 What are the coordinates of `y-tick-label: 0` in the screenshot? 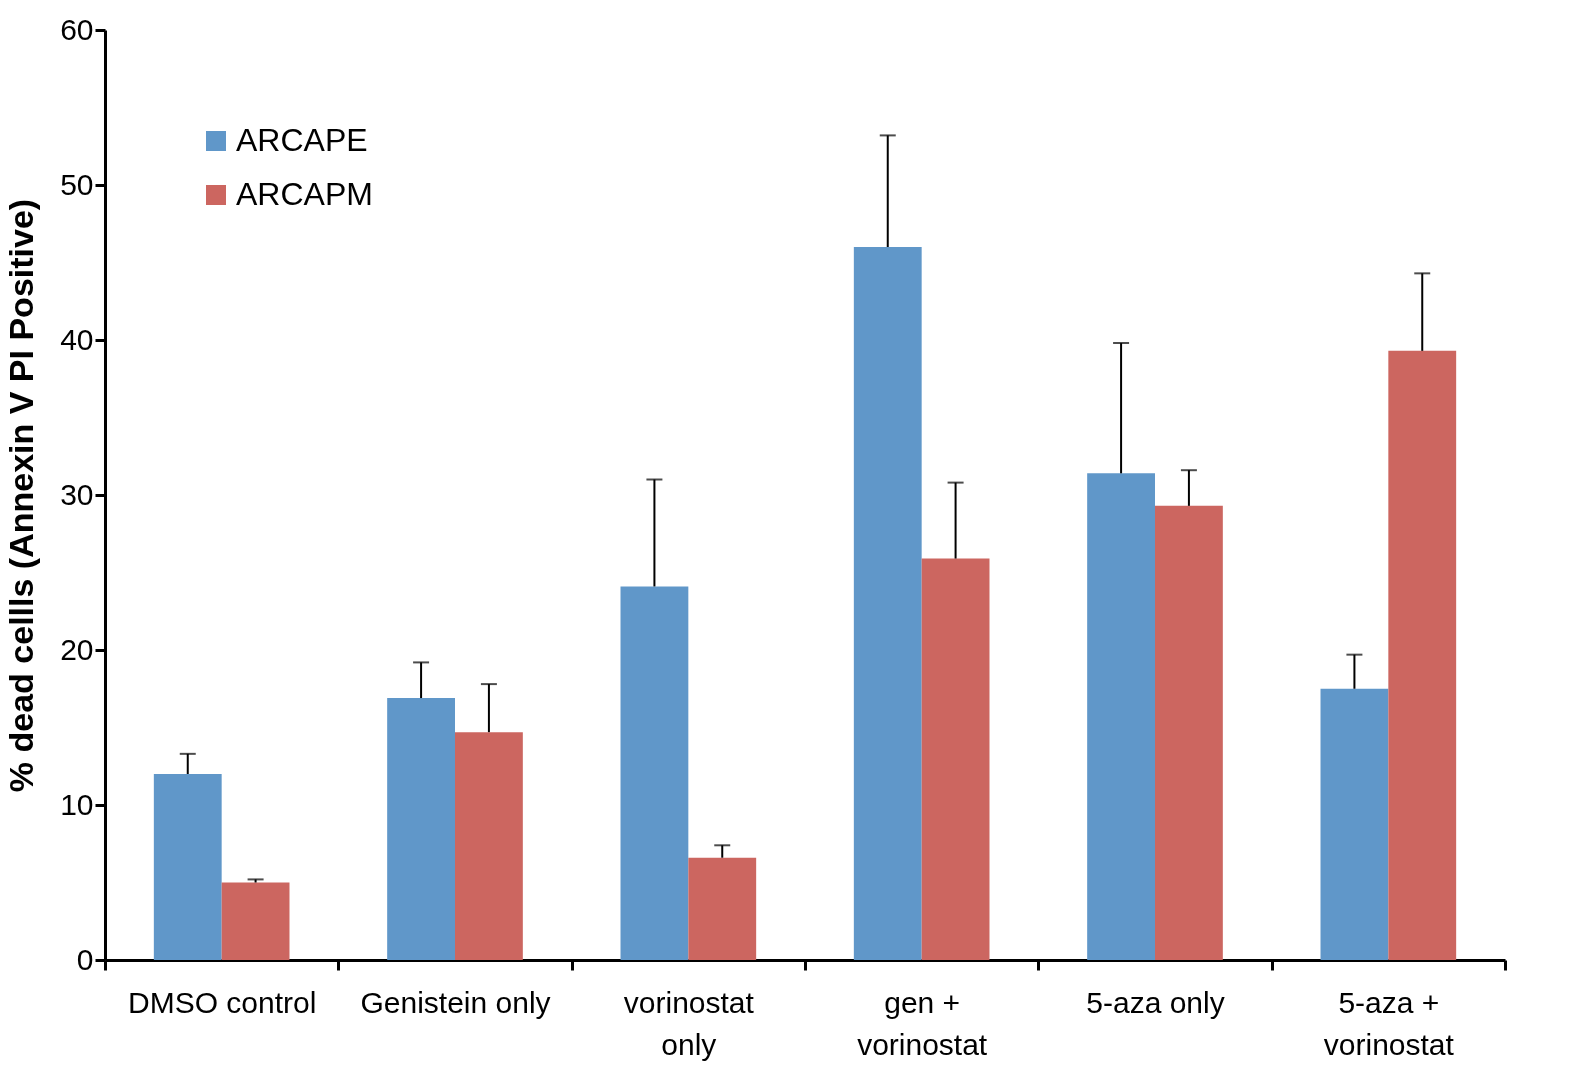 It's located at (85, 959).